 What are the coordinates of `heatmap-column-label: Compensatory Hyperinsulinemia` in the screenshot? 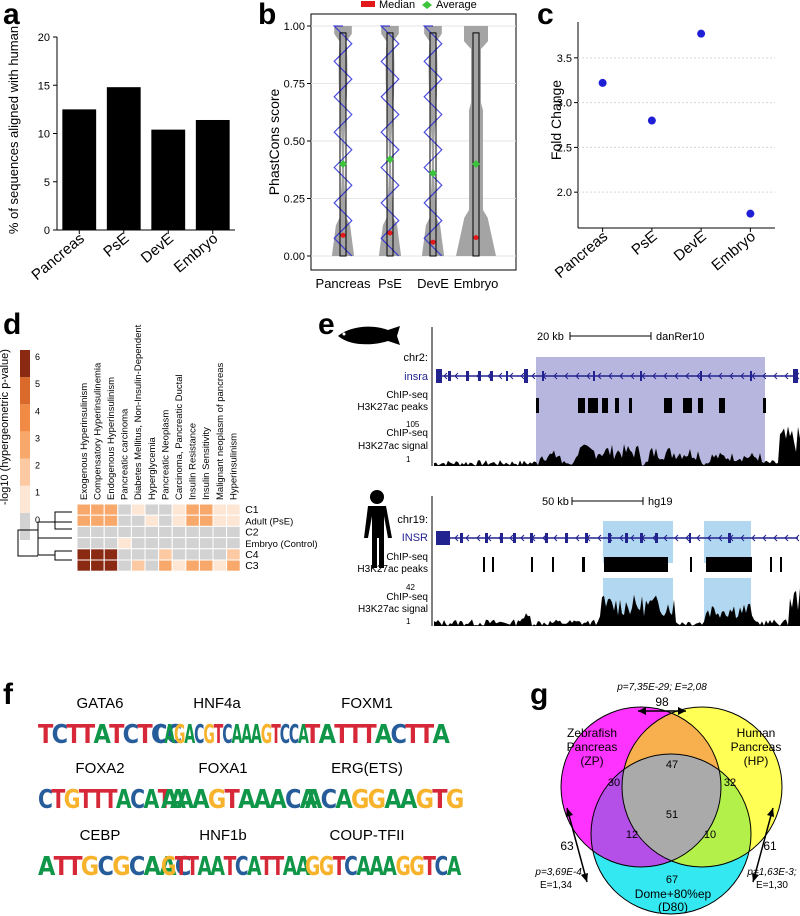 It's located at (97, 431).